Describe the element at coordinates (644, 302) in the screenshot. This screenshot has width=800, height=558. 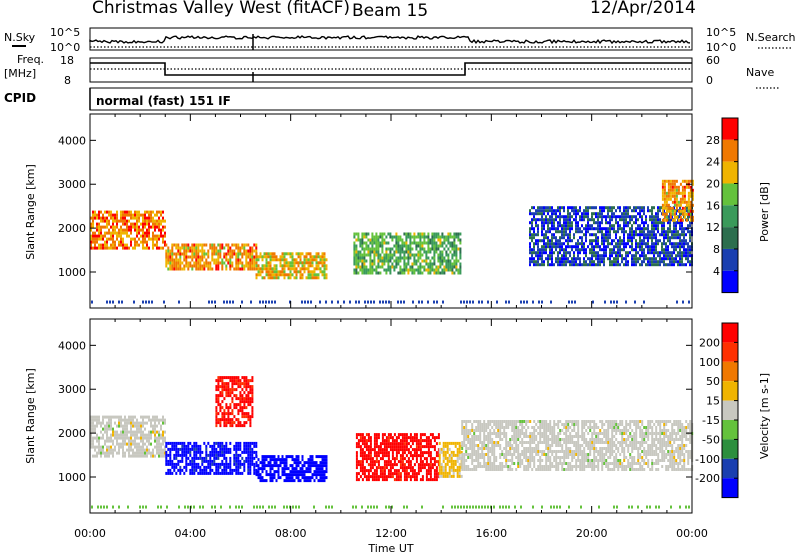
I see `noise-cell` at that location.